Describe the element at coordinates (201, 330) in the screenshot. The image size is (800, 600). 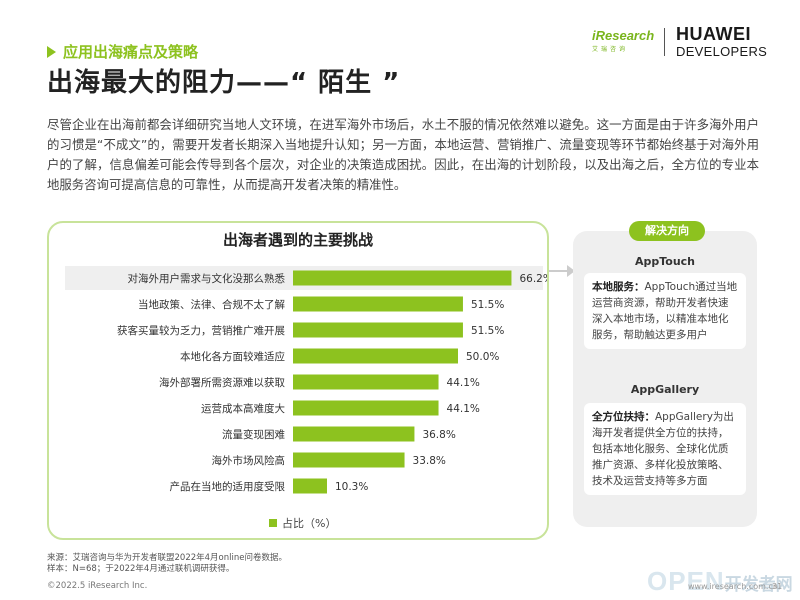
I see `category-label: 获客买量较为乏力，营销推广难开展` at that location.